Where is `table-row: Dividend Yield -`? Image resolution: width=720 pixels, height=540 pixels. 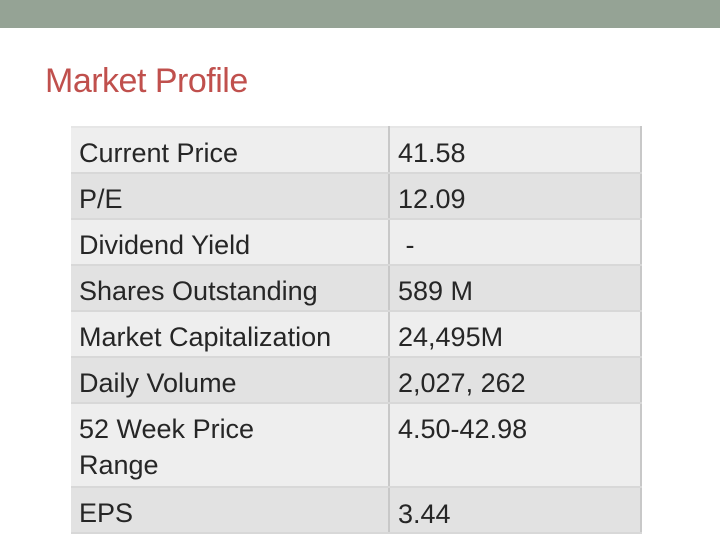
table-row: Dividend Yield - is located at coordinates (356, 242).